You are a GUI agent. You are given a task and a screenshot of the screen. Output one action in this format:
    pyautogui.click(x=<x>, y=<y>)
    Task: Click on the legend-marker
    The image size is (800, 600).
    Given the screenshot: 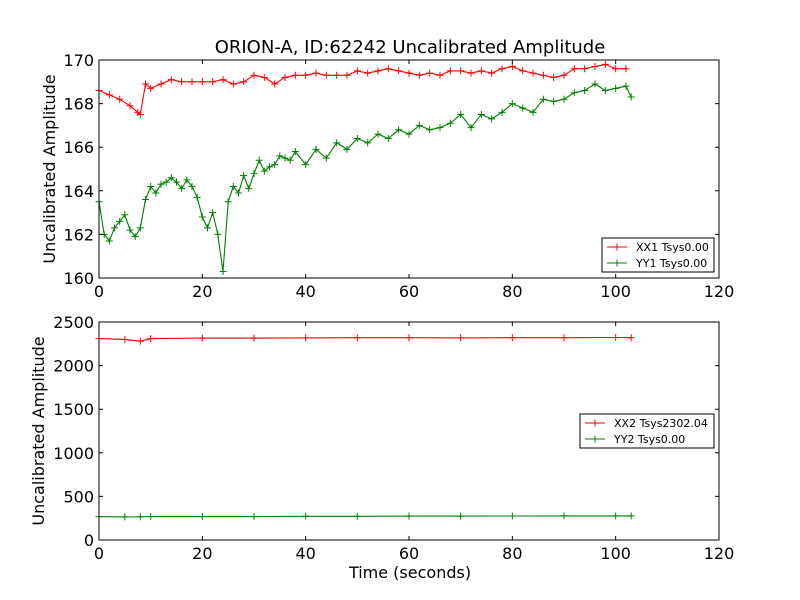 What is the action you would take?
    pyautogui.click(x=617, y=247)
    